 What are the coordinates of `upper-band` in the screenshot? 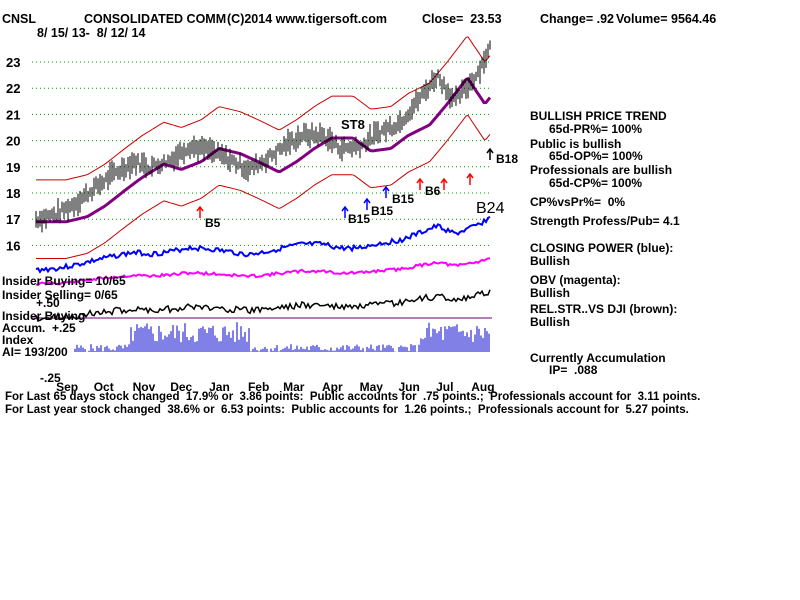 It's located at (263, 108).